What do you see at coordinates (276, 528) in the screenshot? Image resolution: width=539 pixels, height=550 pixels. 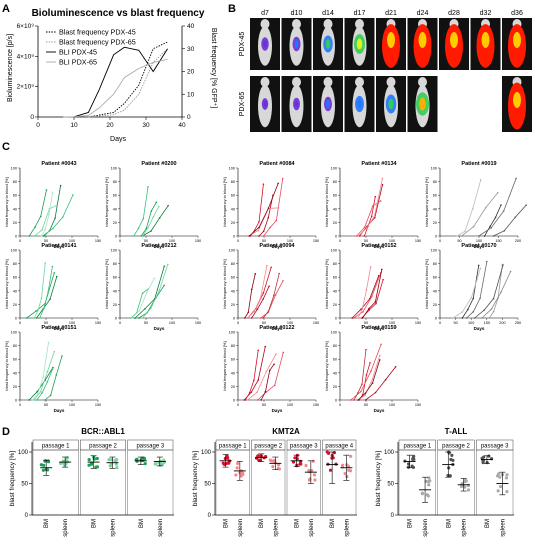 I see `panel-d-group-label: spleen` at bounding box center [276, 528].